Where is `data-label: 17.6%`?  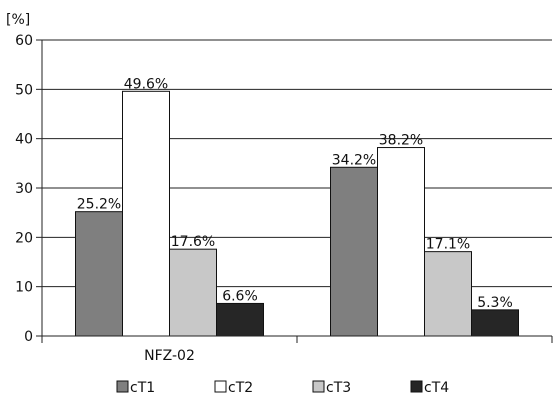 data-label: 17.6% is located at coordinates (193, 242).